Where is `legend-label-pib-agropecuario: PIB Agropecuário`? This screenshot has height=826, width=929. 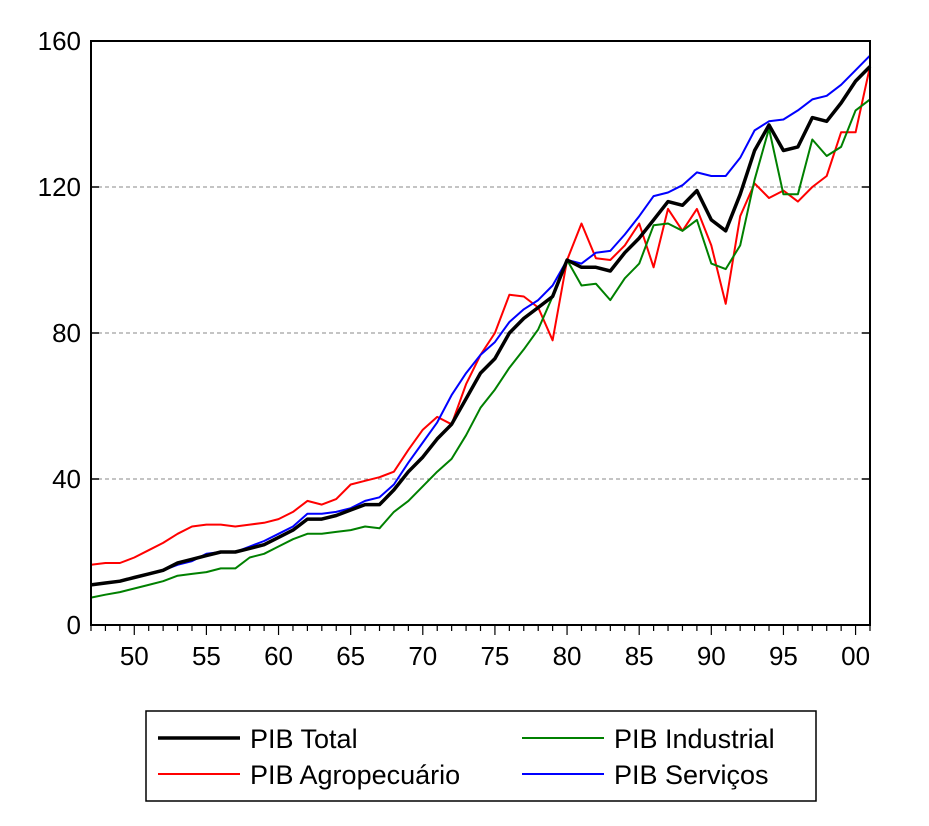 legend-label-pib-agropecuario: PIB Agropecuário is located at coordinates (355, 775).